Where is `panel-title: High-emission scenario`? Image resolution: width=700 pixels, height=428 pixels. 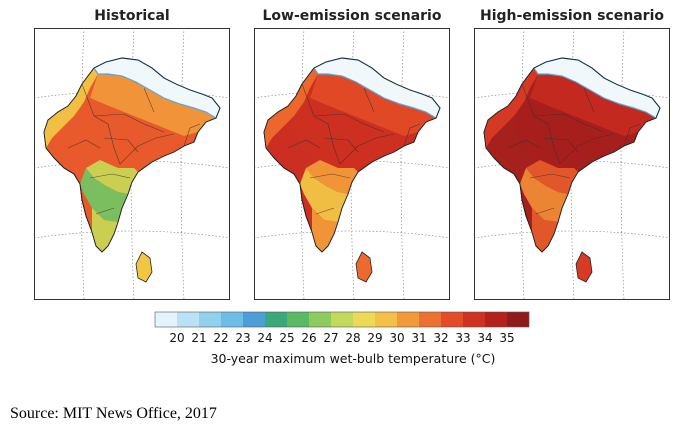
panel-title: High-emission scenario is located at coordinates (572, 16).